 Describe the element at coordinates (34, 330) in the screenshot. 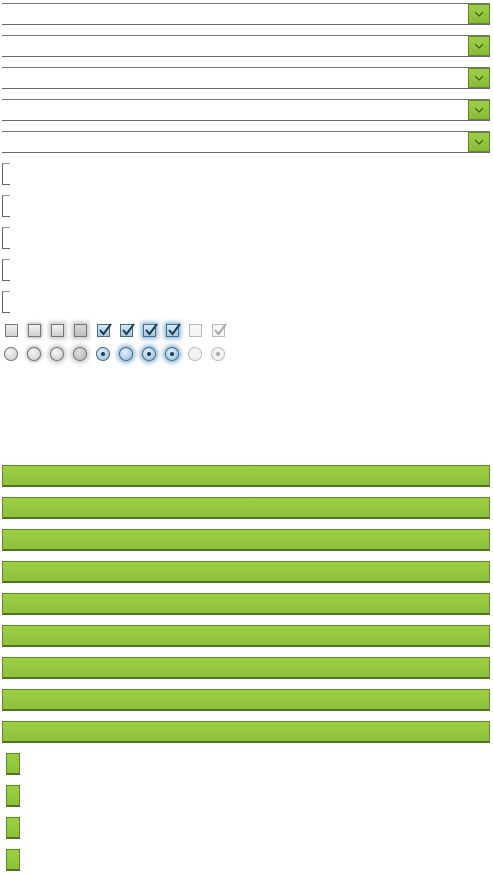

I see `checkbox-unchecked-hover` at that location.